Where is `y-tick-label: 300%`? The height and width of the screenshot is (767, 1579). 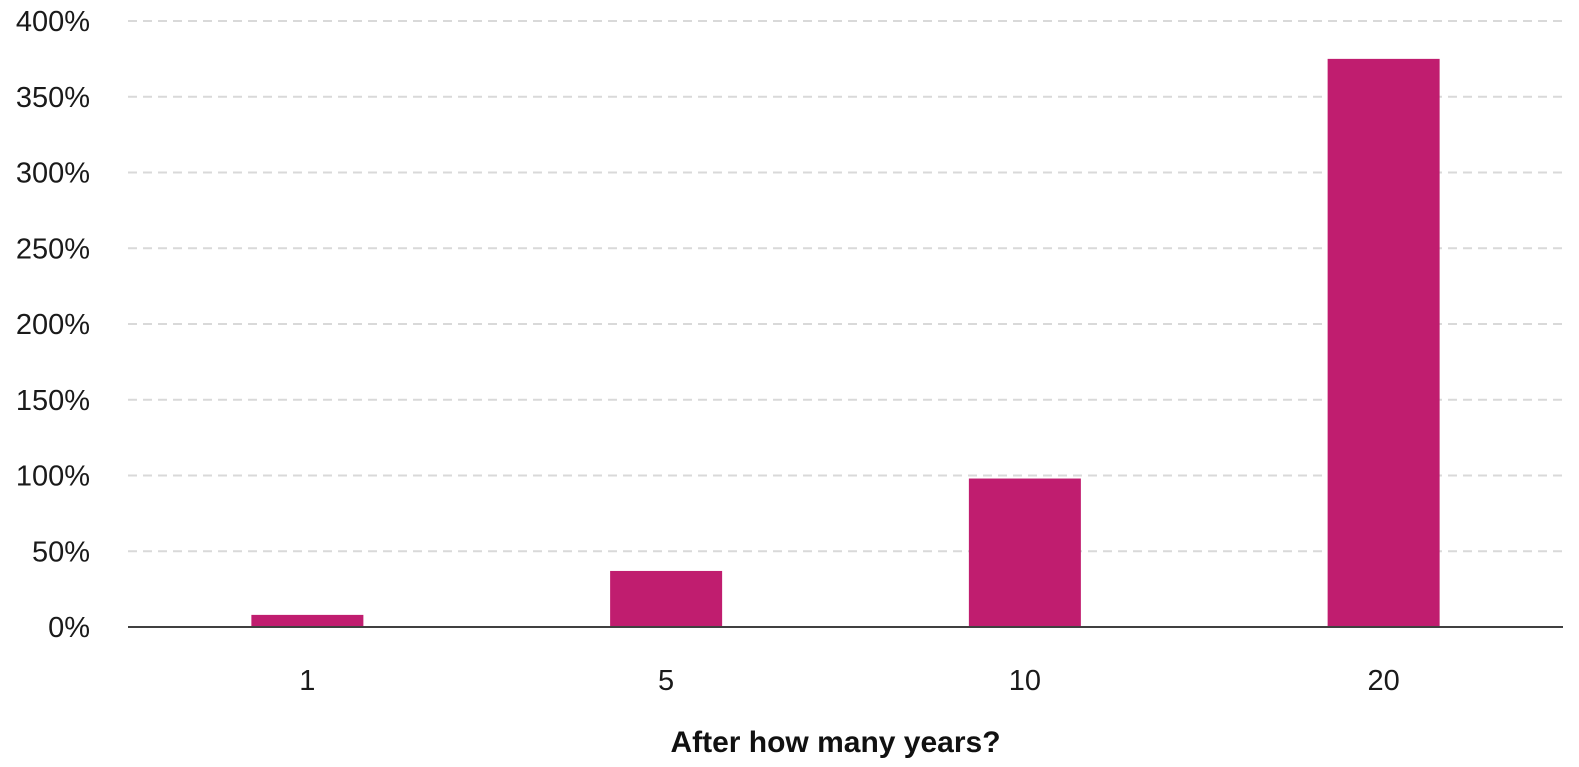
y-tick-label: 300% is located at coordinates (53, 174).